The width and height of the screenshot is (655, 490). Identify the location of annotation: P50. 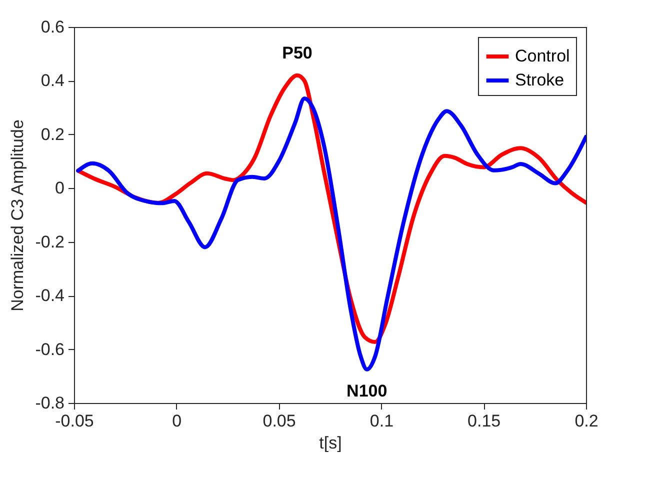
(297, 52).